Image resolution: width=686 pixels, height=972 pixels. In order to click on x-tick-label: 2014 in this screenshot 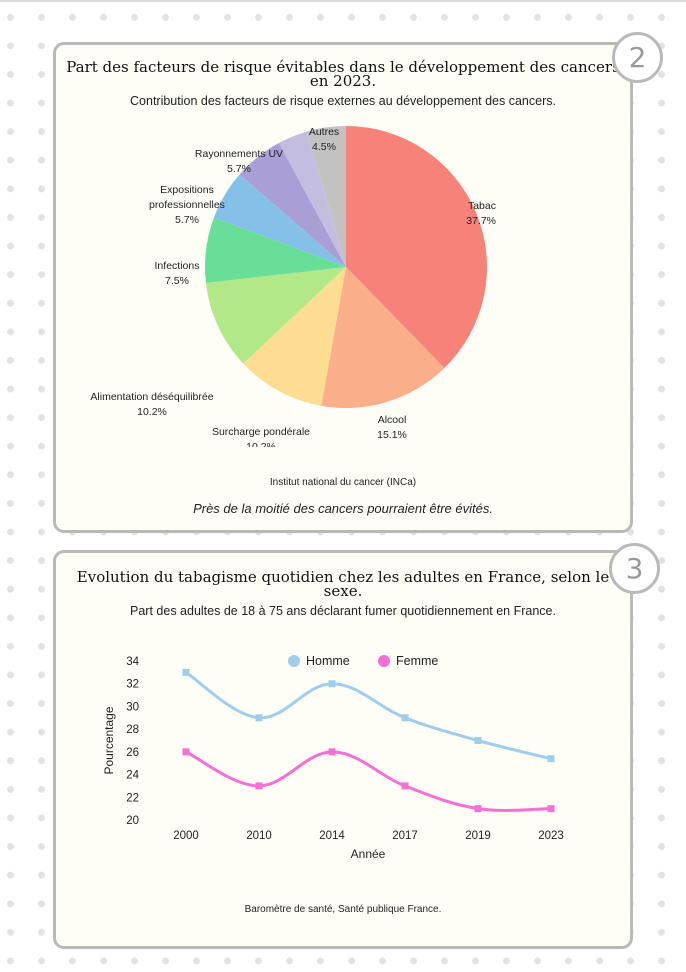, I will do `click(332, 836)`.